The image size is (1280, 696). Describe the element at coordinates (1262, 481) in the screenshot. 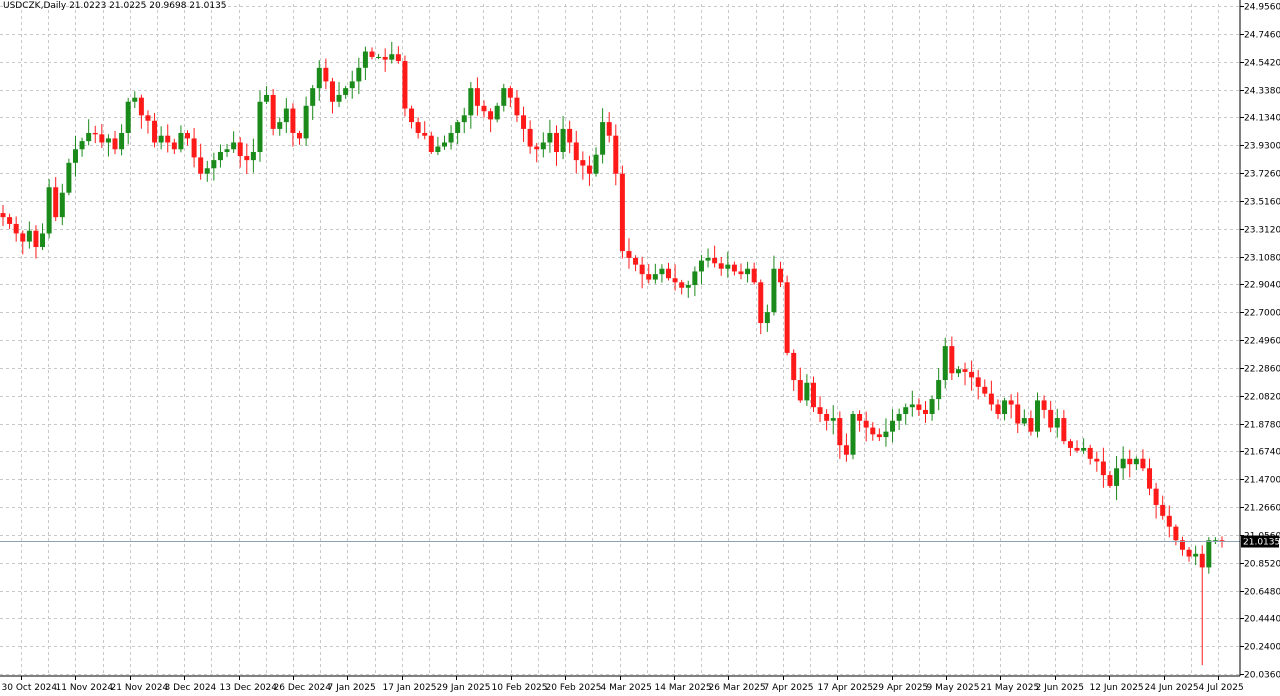

I see `price-tick-label: 21.4700` at that location.